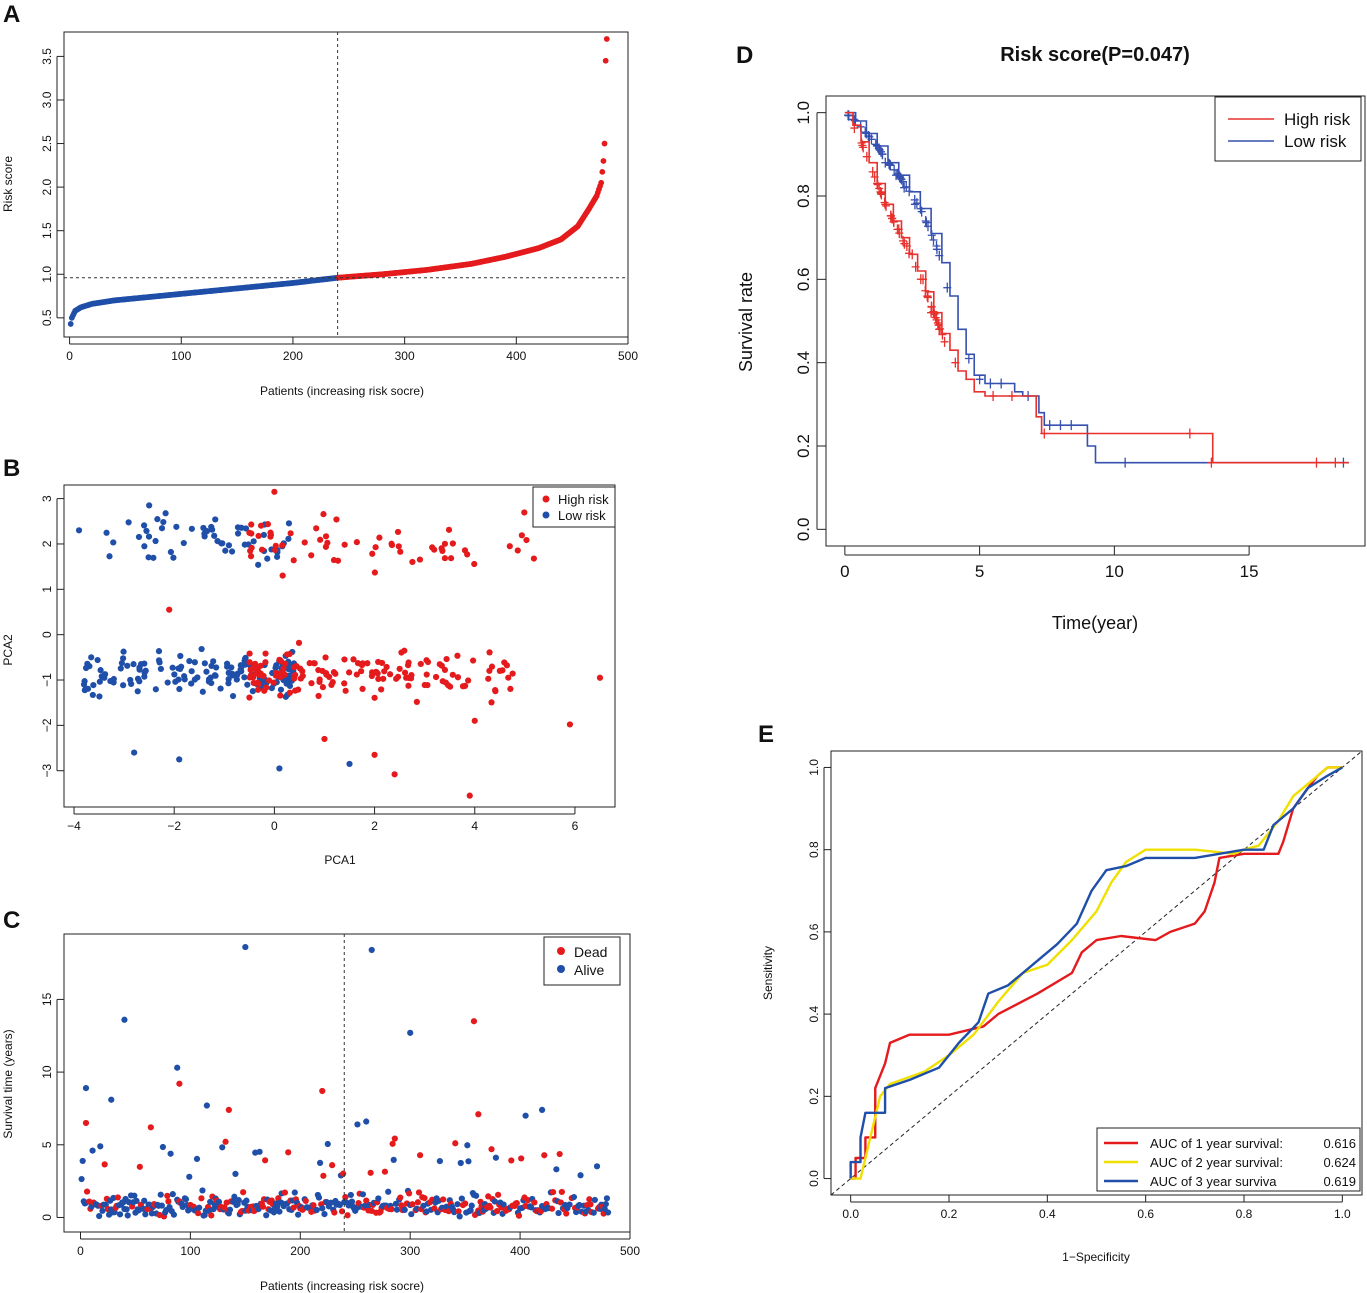 This screenshot has width=1367, height=1293. I want to click on legend-auc-2: 0.624, so click(1339, 1162).